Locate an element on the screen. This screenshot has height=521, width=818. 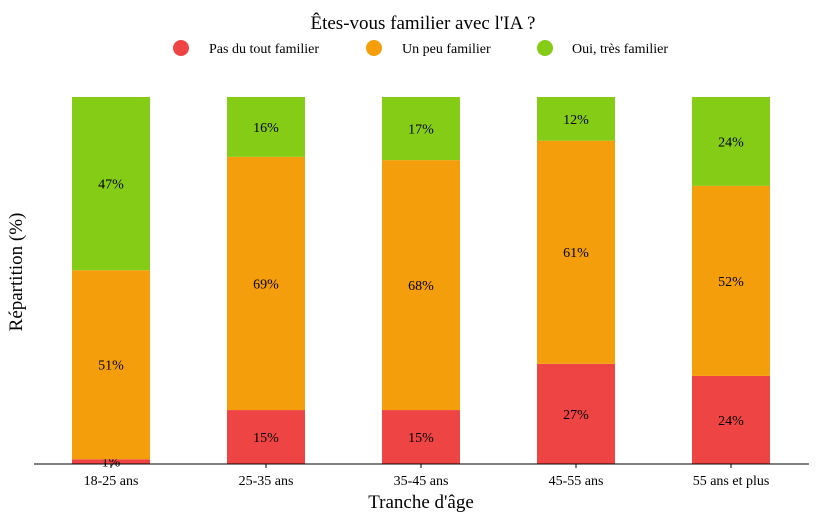
bar-segment-55-ans-et-plus-oui-tres-familier is located at coordinates (731, 141).